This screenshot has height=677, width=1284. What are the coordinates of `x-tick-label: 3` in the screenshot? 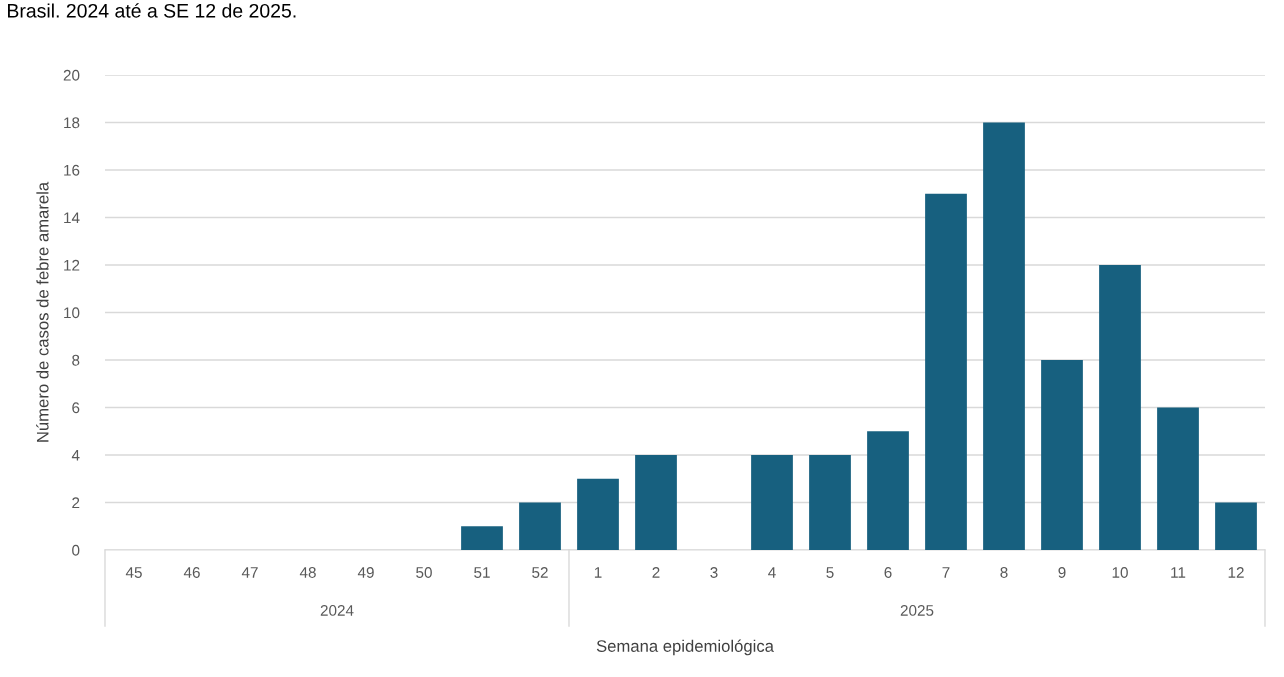 It's located at (714, 572).